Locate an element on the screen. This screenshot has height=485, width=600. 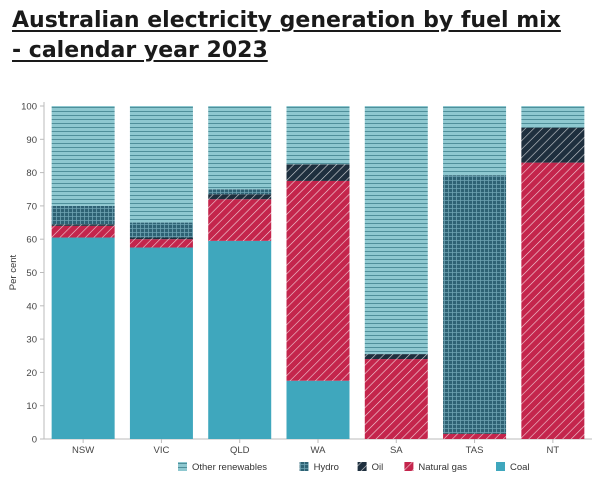
bar-segment-sa-natural-gas is located at coordinates (396, 399).